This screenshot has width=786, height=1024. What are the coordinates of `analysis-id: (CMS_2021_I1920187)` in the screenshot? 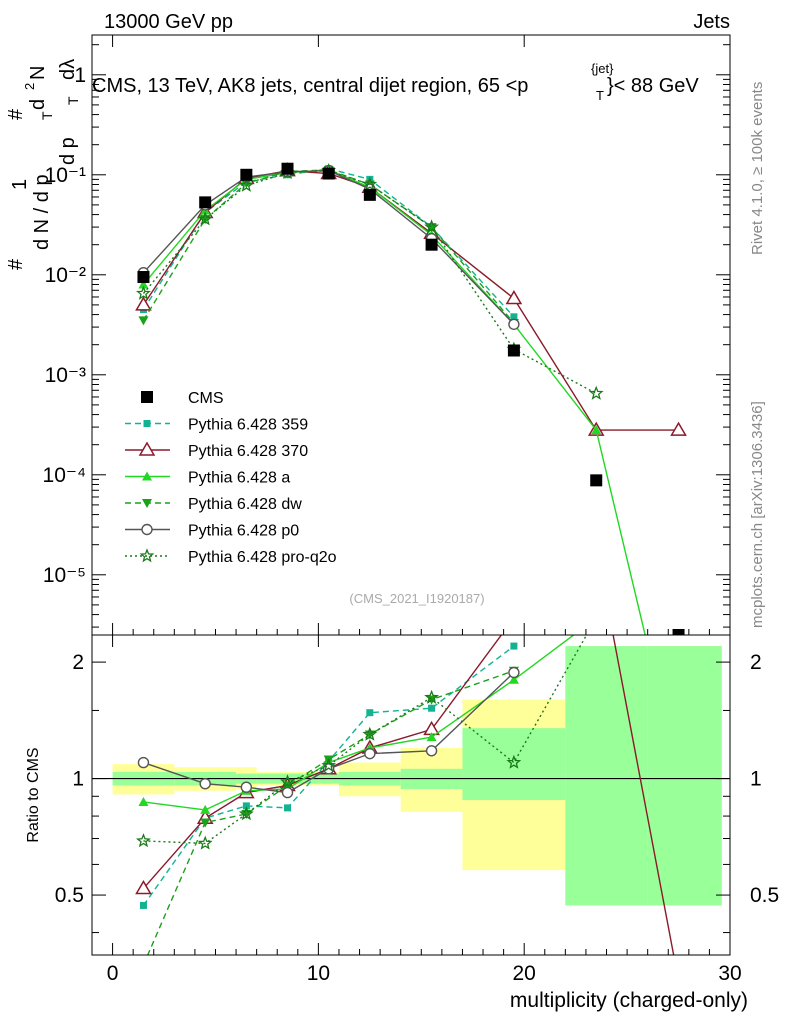 It's located at (416, 598).